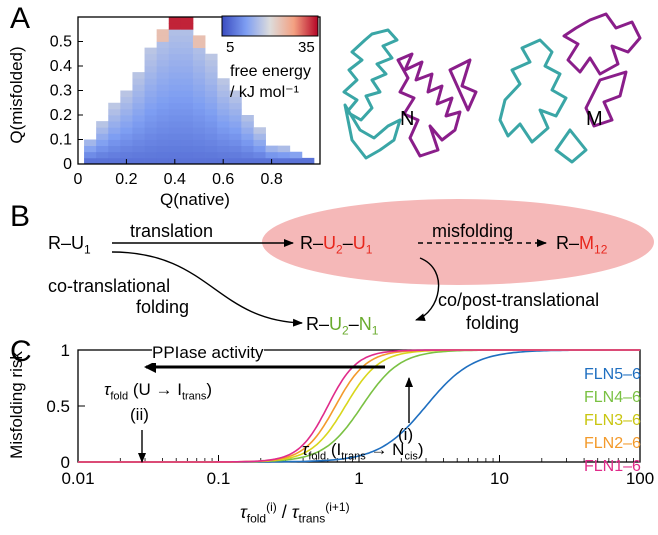 The image size is (658, 535). What do you see at coordinates (387, 449) in the screenshot?
I see `tau-i-arrow-text: → N` at bounding box center [387, 449].